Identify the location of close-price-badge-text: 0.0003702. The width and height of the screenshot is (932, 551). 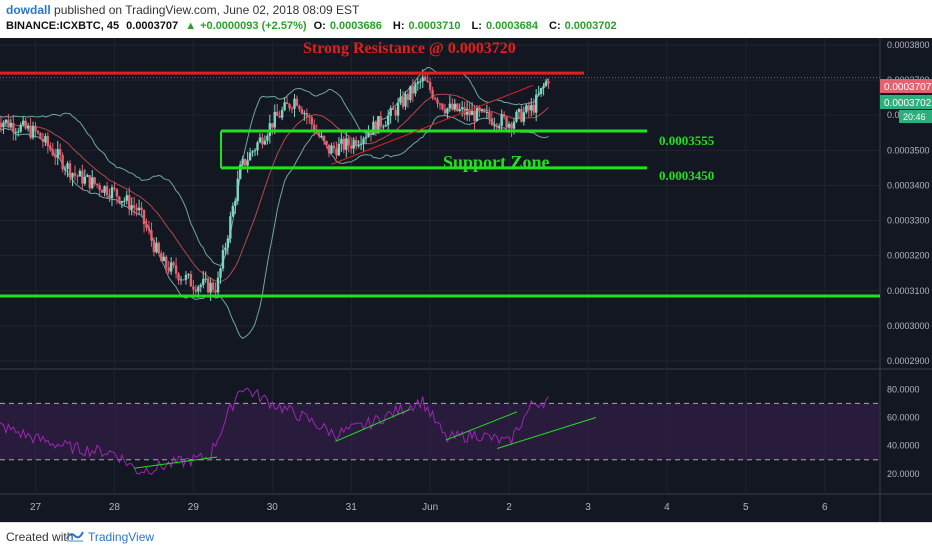
(908, 103).